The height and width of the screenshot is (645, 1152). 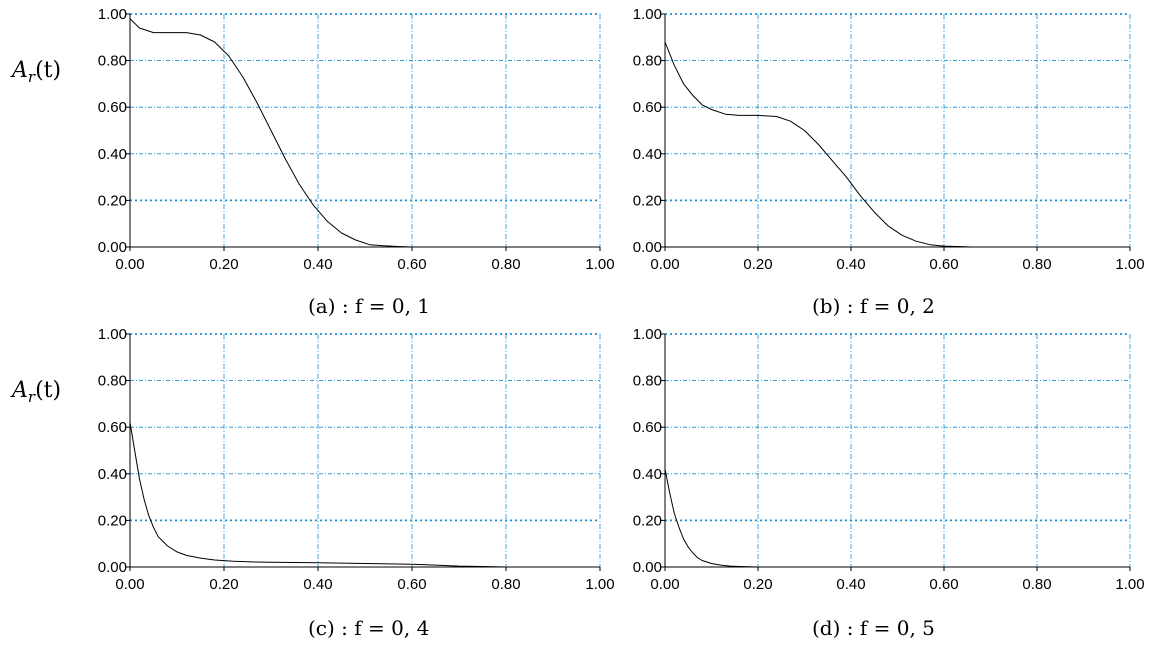 I want to click on caption-c: (c) : f = 0, 4, so click(x=369, y=628).